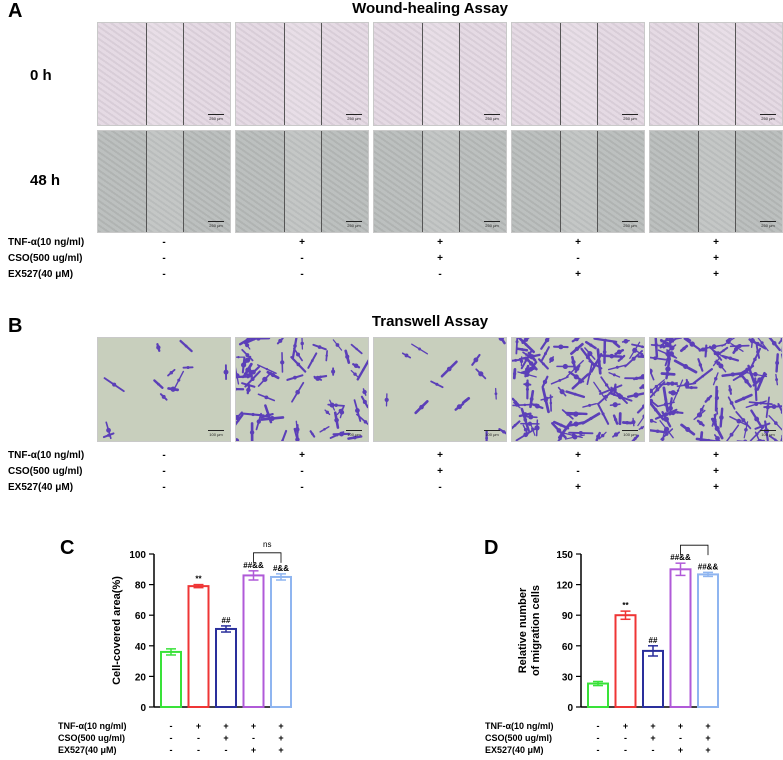 The width and height of the screenshot is (783, 760). Describe the element at coordinates (492, 434) in the screenshot. I see `scale-bar: 100 μm` at that location.